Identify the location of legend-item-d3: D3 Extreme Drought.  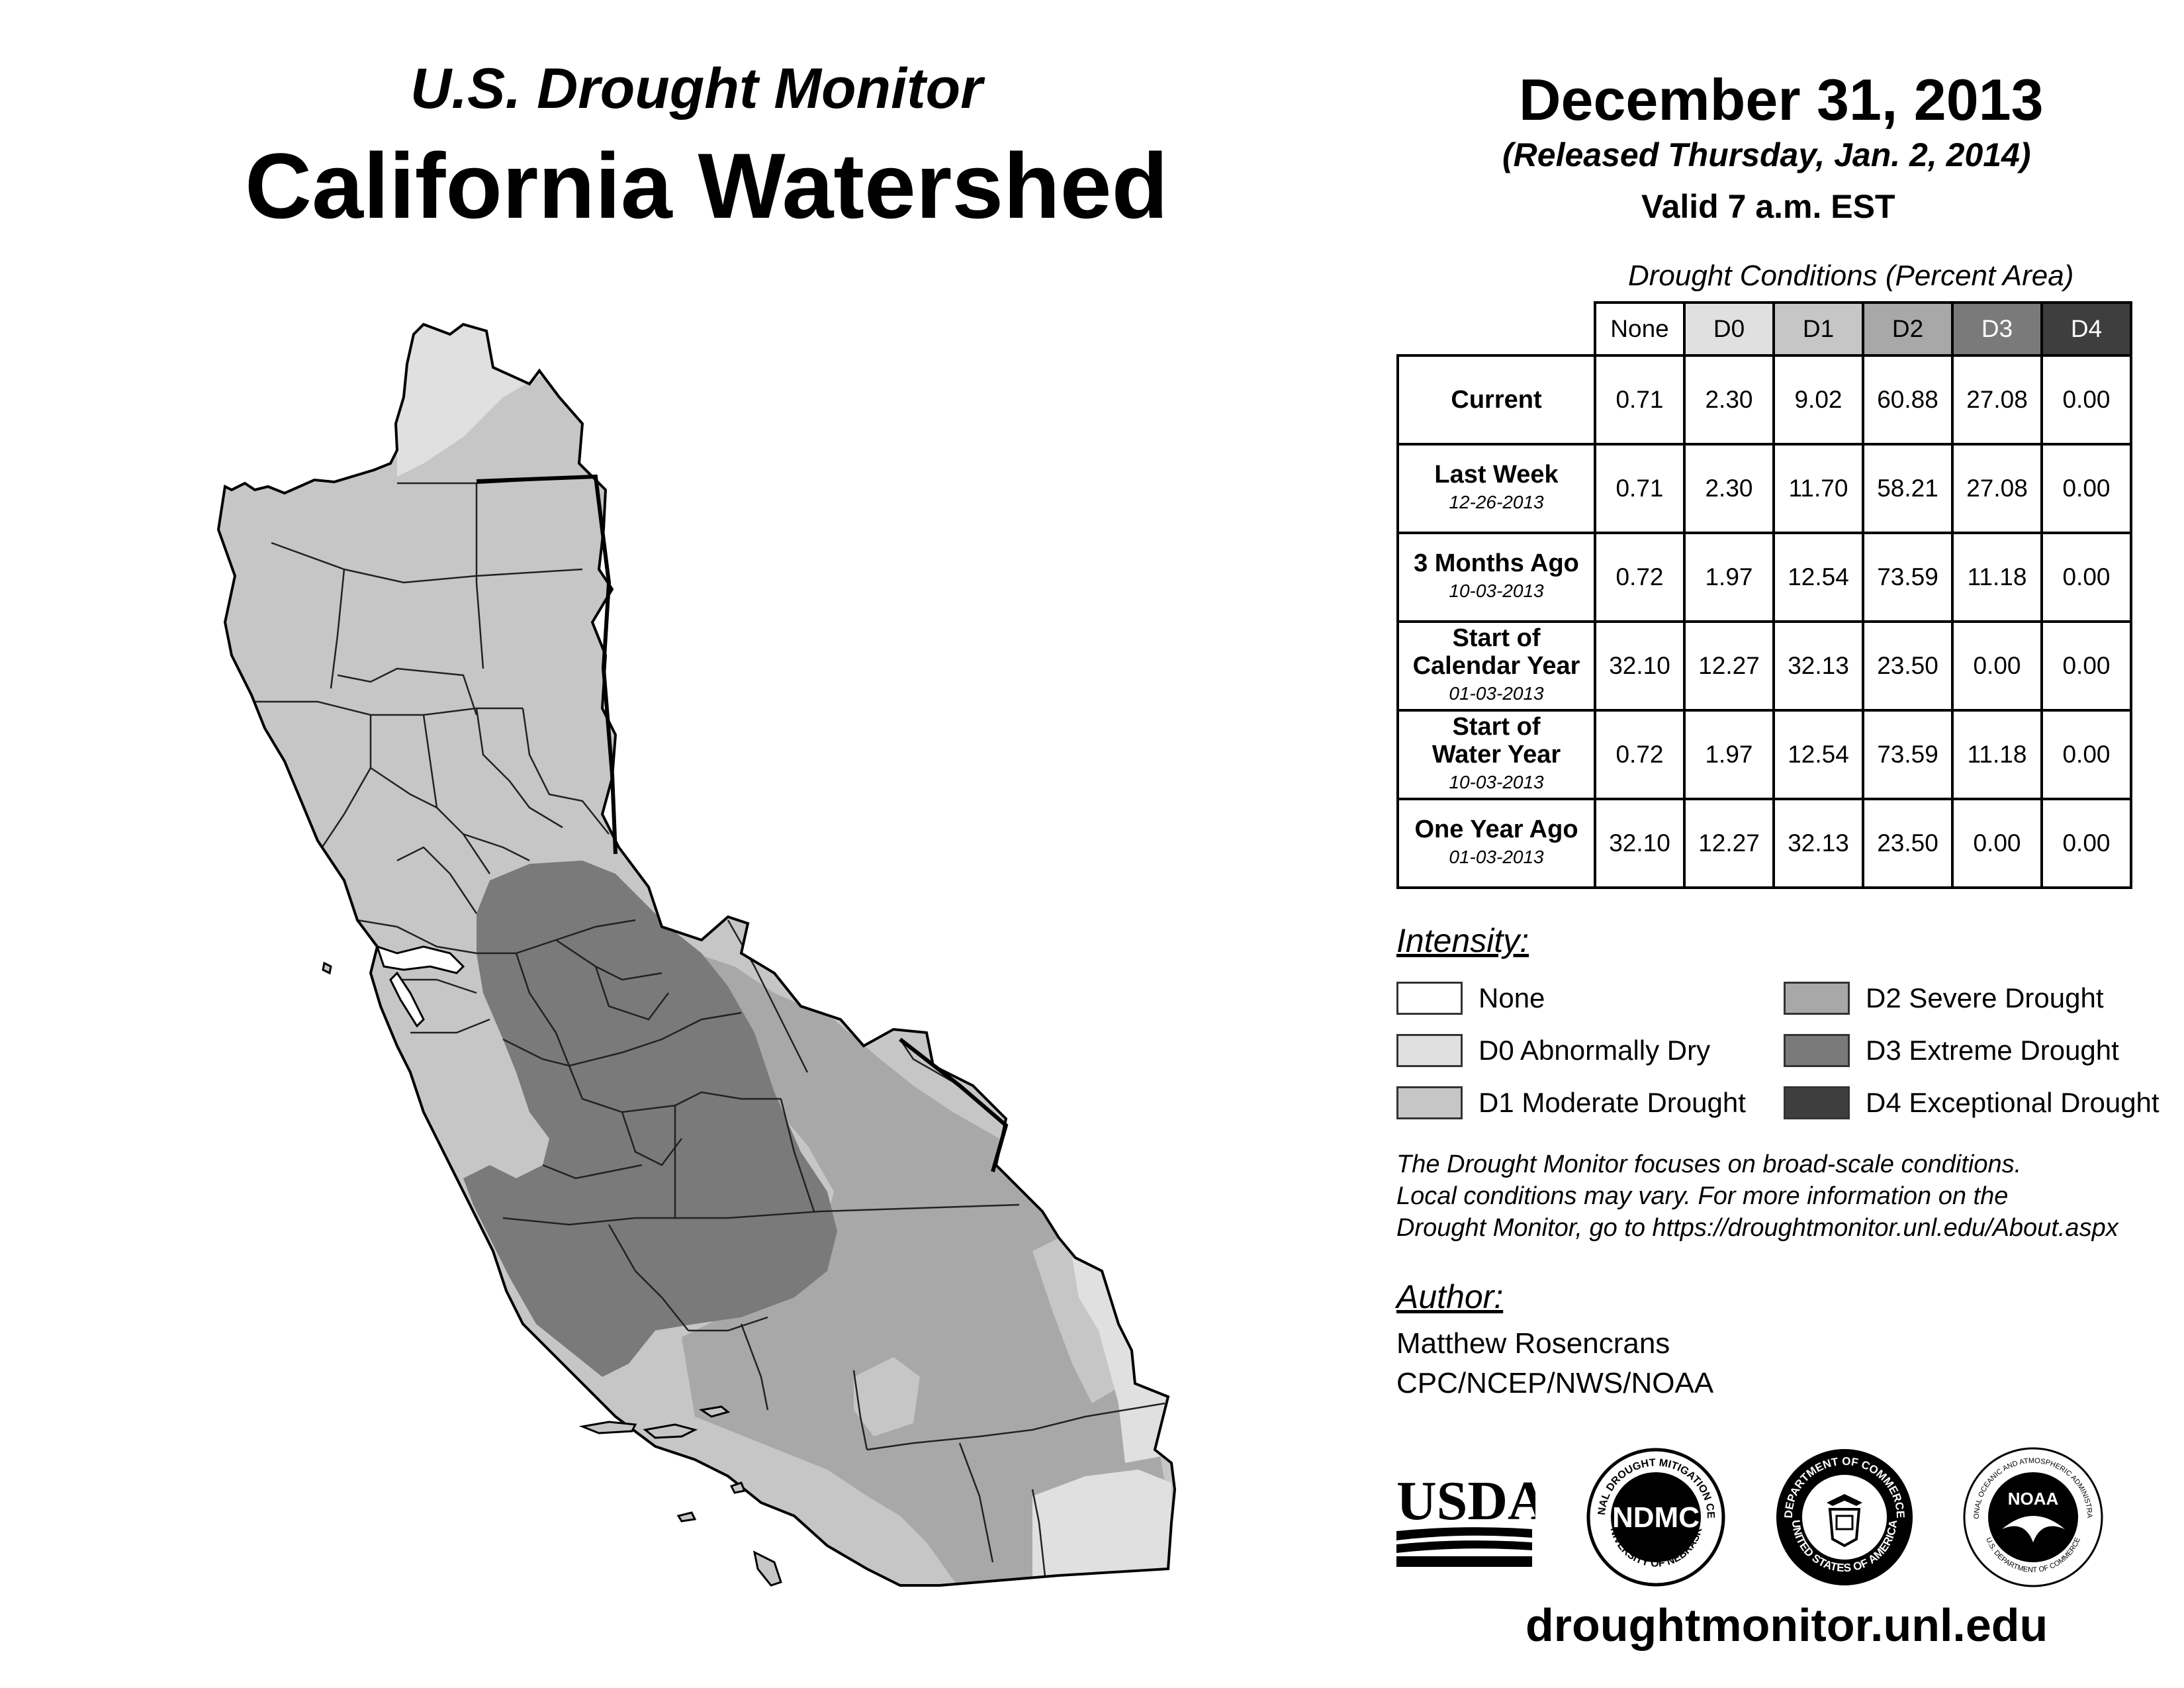
(1951, 1050).